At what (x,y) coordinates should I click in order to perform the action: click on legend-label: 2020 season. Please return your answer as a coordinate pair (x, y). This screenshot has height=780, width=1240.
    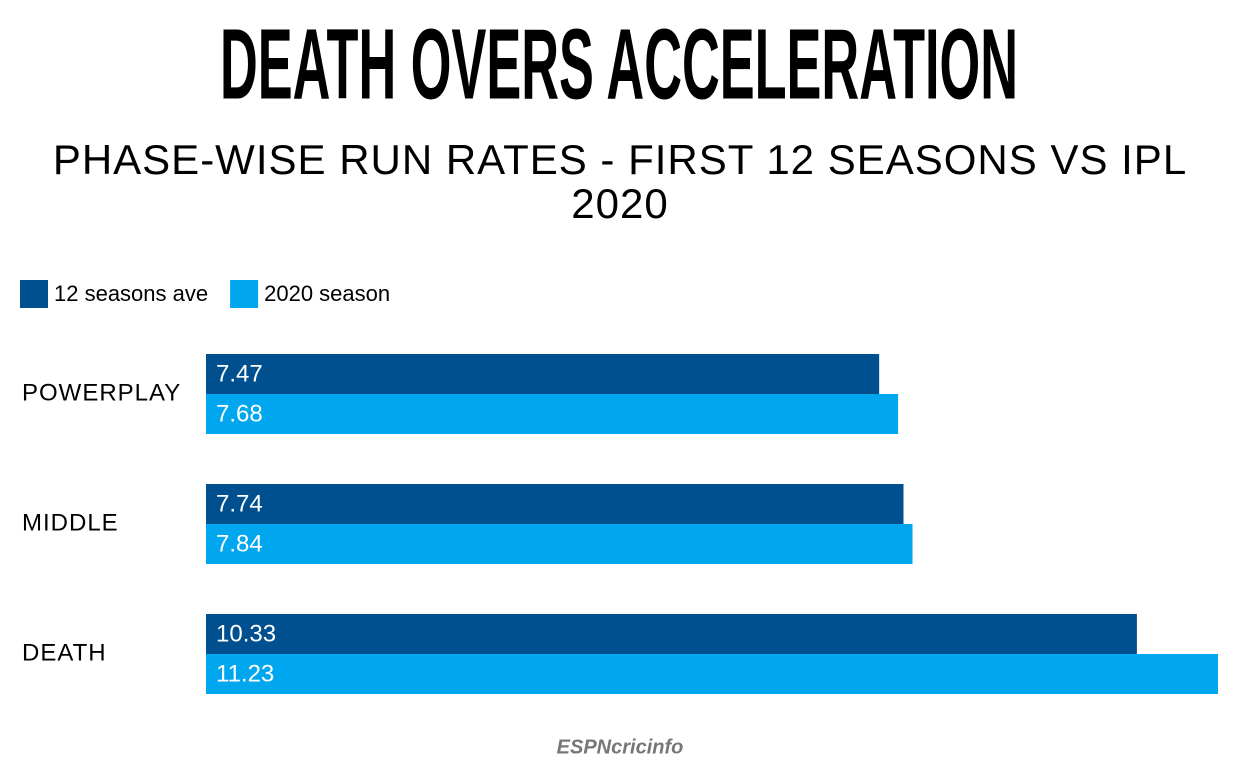
    Looking at the image, I should click on (327, 293).